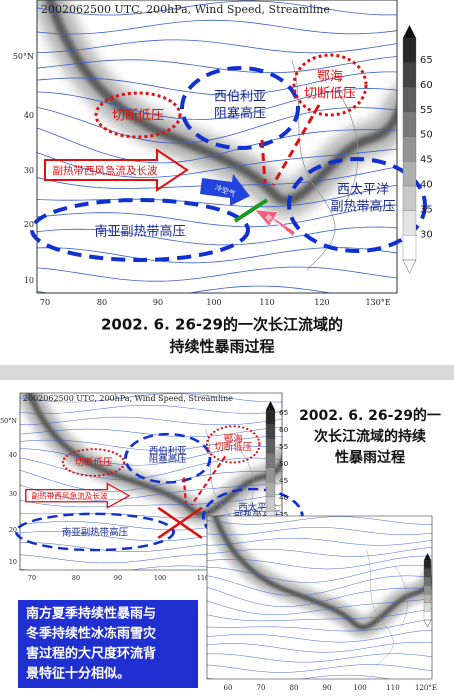  Describe the element at coordinates (8, 421) in the screenshot. I see `lat-label: 50°N` at that location.